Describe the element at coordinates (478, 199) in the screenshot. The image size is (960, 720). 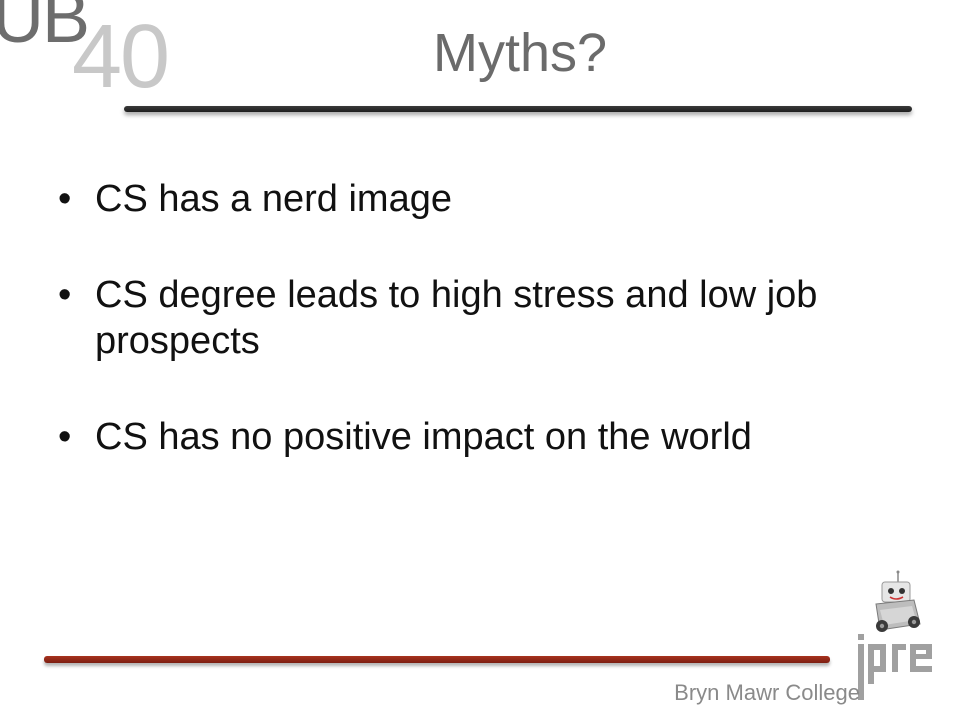
I see `bullet-item-nerd-image: • CS has a nerd image` at that location.